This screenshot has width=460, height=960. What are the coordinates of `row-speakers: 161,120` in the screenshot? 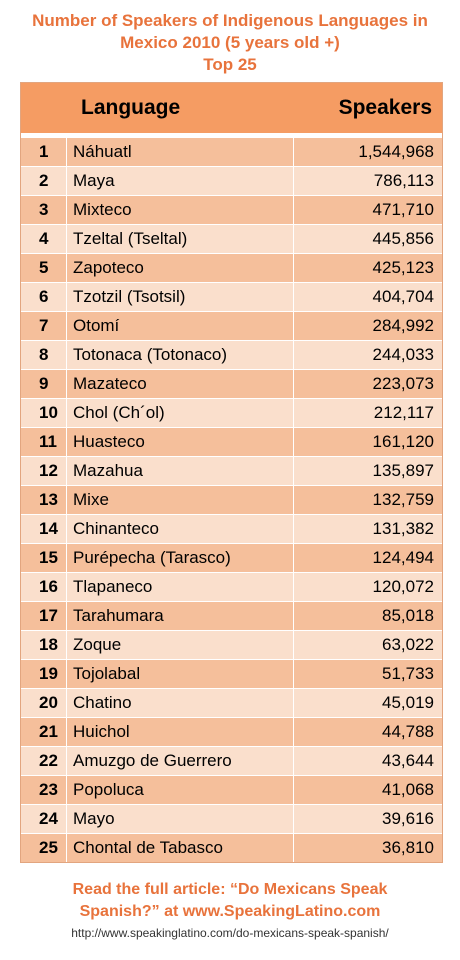 It's located at (403, 441).